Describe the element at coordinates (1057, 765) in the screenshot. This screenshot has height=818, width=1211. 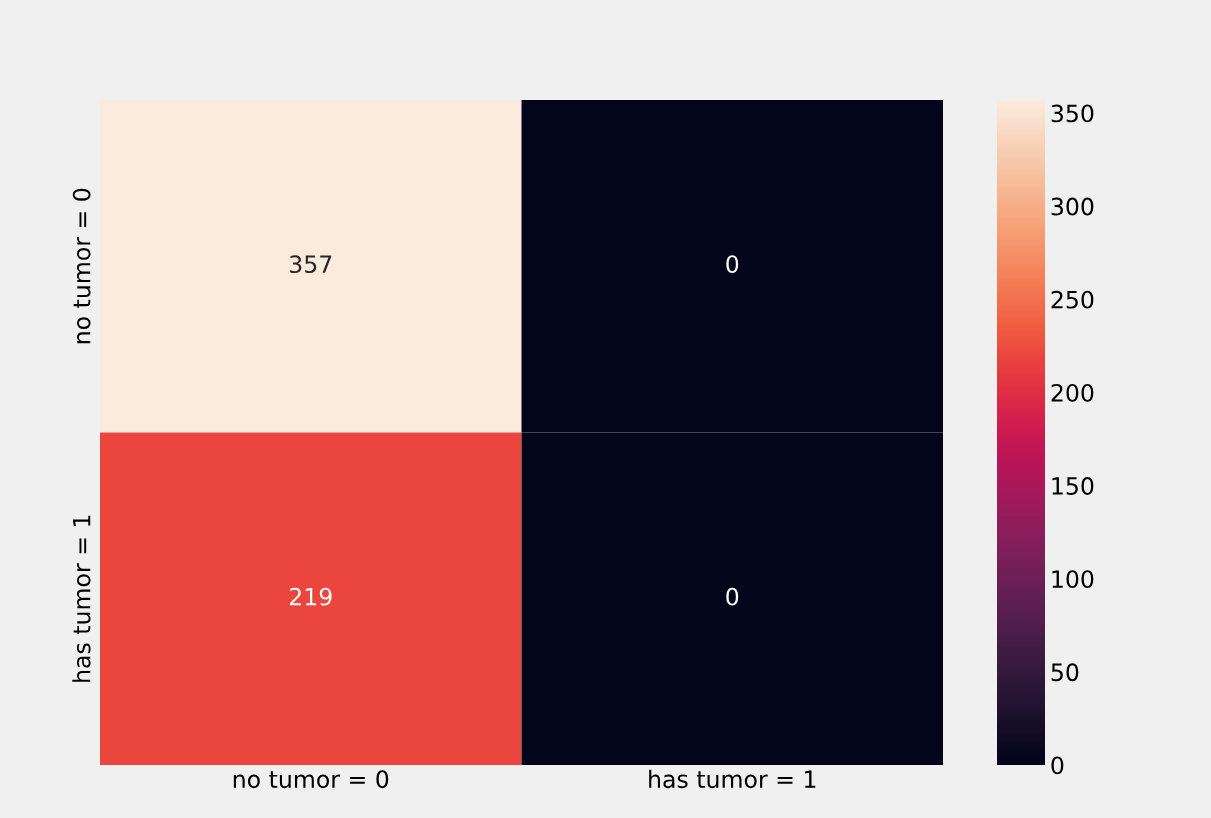
I see `color-bar-label: 0` at that location.